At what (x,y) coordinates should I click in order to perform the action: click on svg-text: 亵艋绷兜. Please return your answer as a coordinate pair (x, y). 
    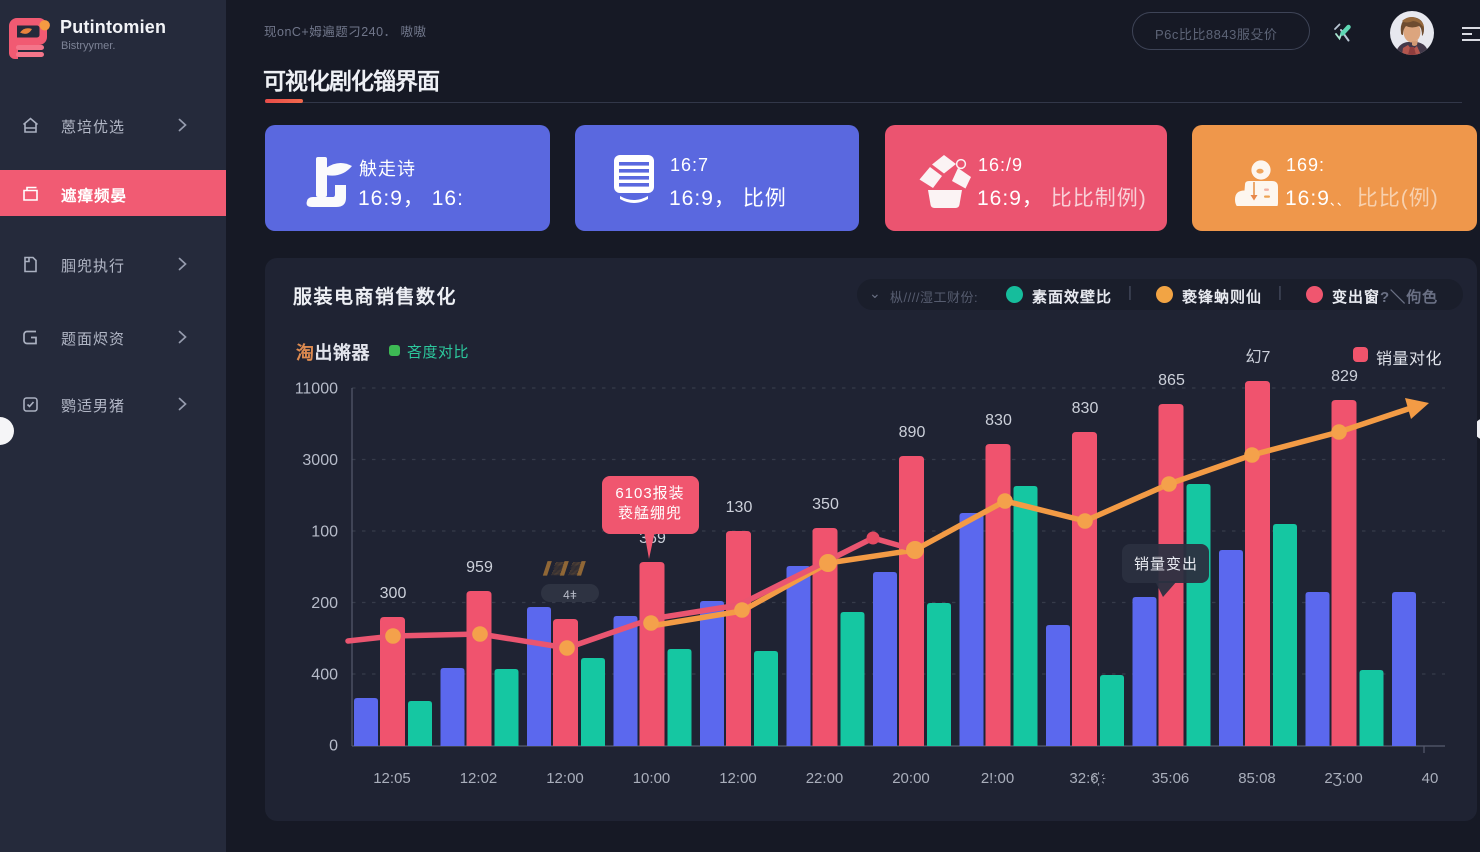
    Looking at the image, I should click on (650, 513).